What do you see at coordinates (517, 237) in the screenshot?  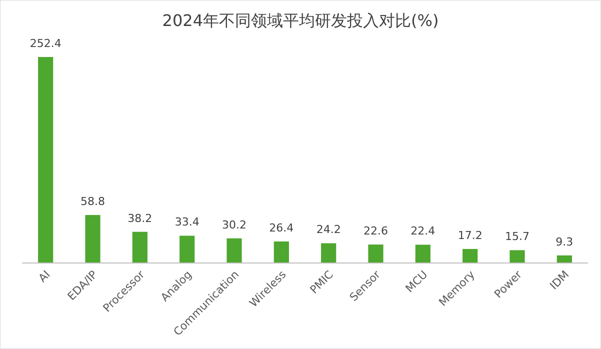 I see `data-label: 15.7` at bounding box center [517, 237].